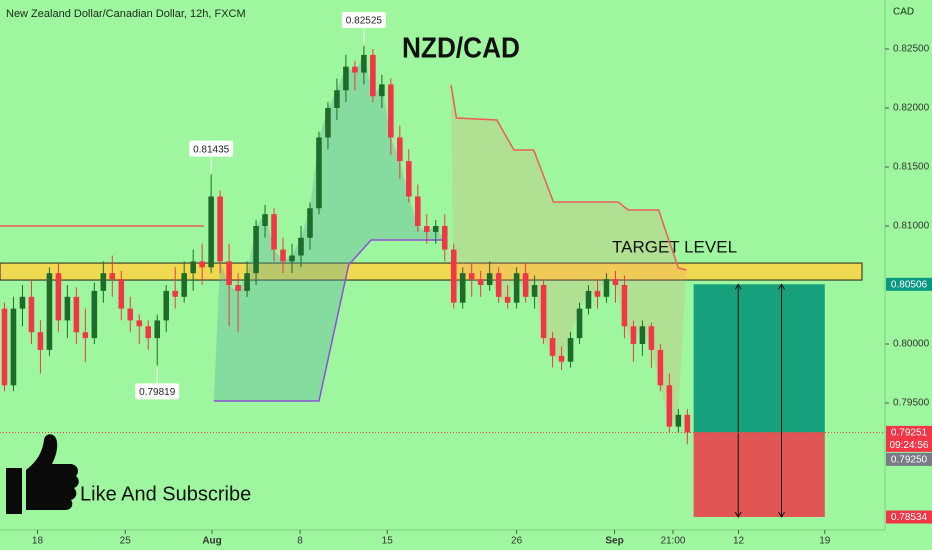 This screenshot has height=550, width=932. I want to click on price-label: 0.79819, so click(157, 392).